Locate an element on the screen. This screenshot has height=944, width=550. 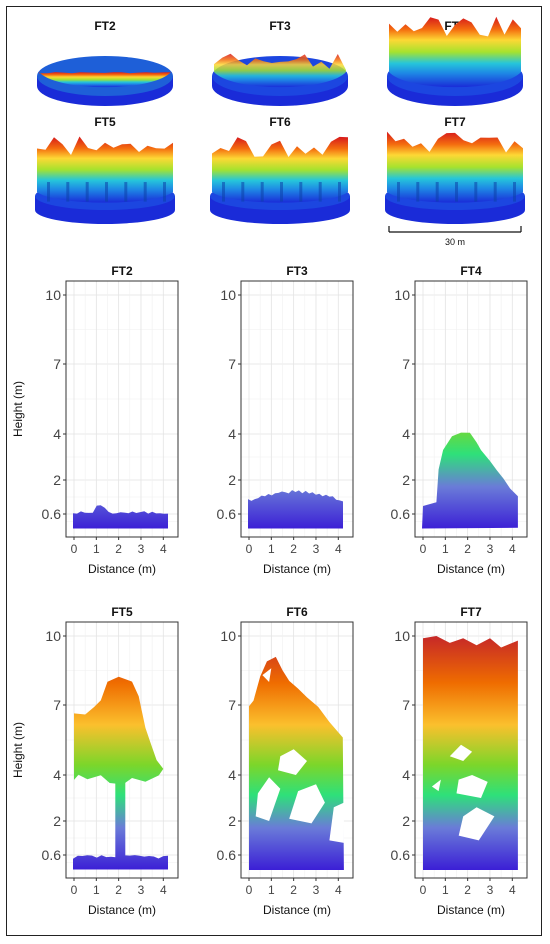
point-cloud-title: FT2 is located at coordinates (105, 26).